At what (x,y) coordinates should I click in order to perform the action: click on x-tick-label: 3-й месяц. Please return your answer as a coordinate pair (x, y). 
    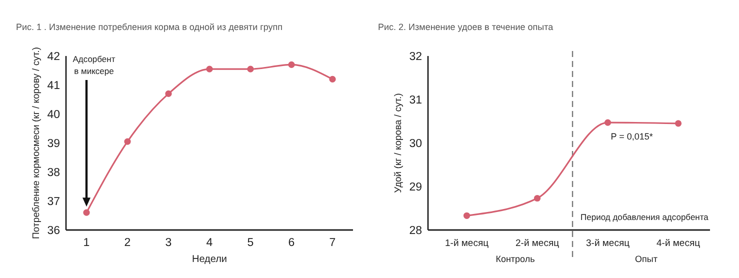
    Looking at the image, I should click on (608, 243).